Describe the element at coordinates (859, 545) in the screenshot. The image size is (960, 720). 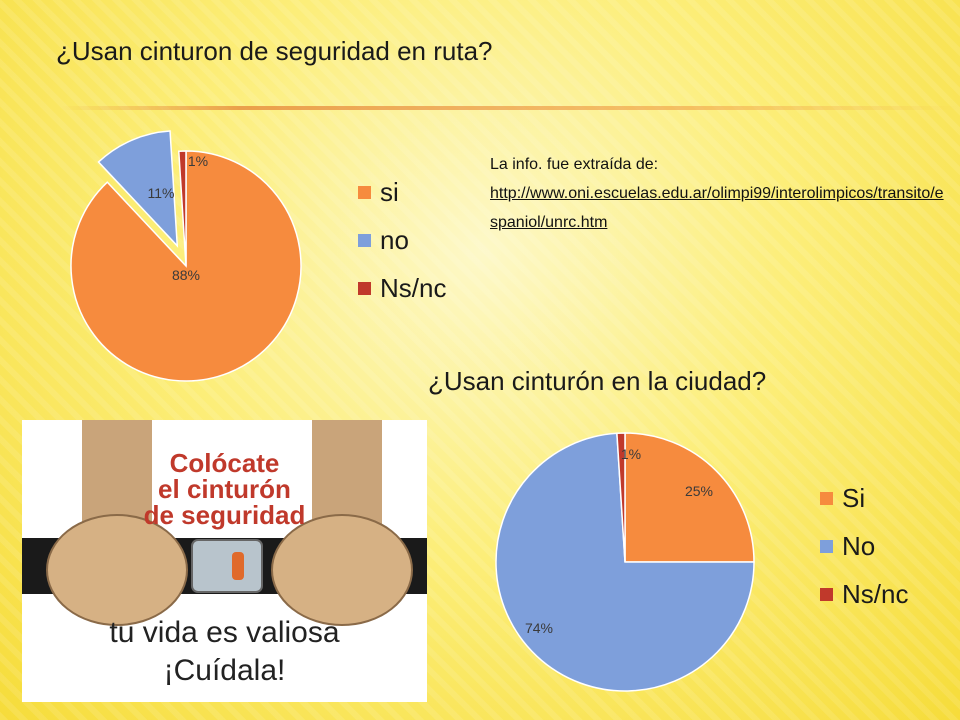
I see `legend-label: No` at that location.